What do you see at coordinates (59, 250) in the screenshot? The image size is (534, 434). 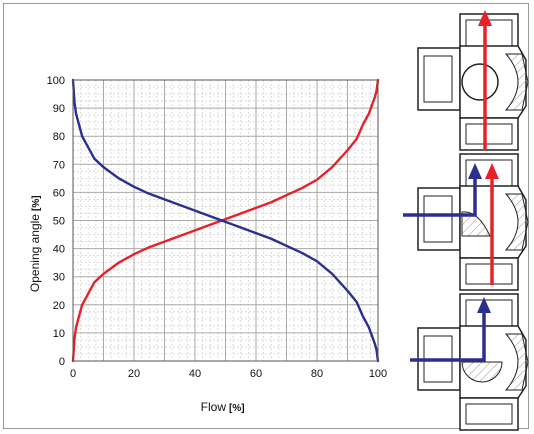 I see `y-tick-label: 40` at bounding box center [59, 250].